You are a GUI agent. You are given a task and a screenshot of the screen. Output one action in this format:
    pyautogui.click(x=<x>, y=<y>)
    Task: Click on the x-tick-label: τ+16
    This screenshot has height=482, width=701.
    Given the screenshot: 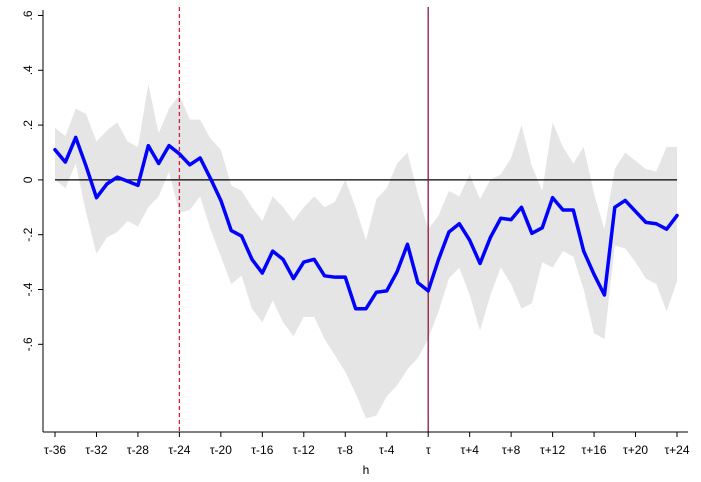 What is the action you would take?
    pyautogui.click(x=594, y=450)
    